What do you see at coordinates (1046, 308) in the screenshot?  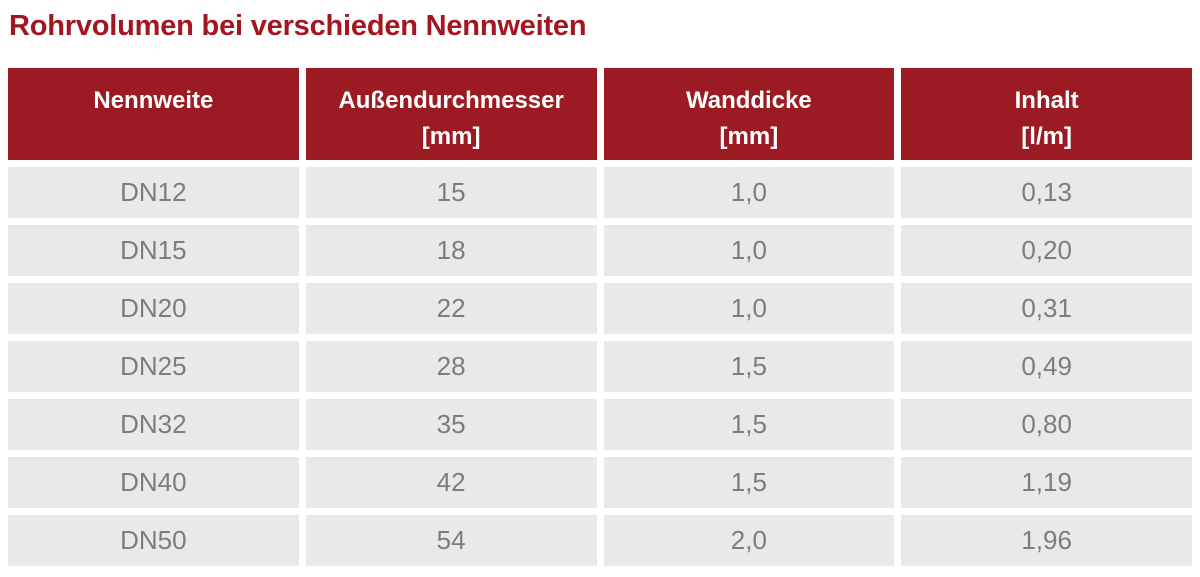 I see `table-cell-inhalt: 0,31` at bounding box center [1046, 308].